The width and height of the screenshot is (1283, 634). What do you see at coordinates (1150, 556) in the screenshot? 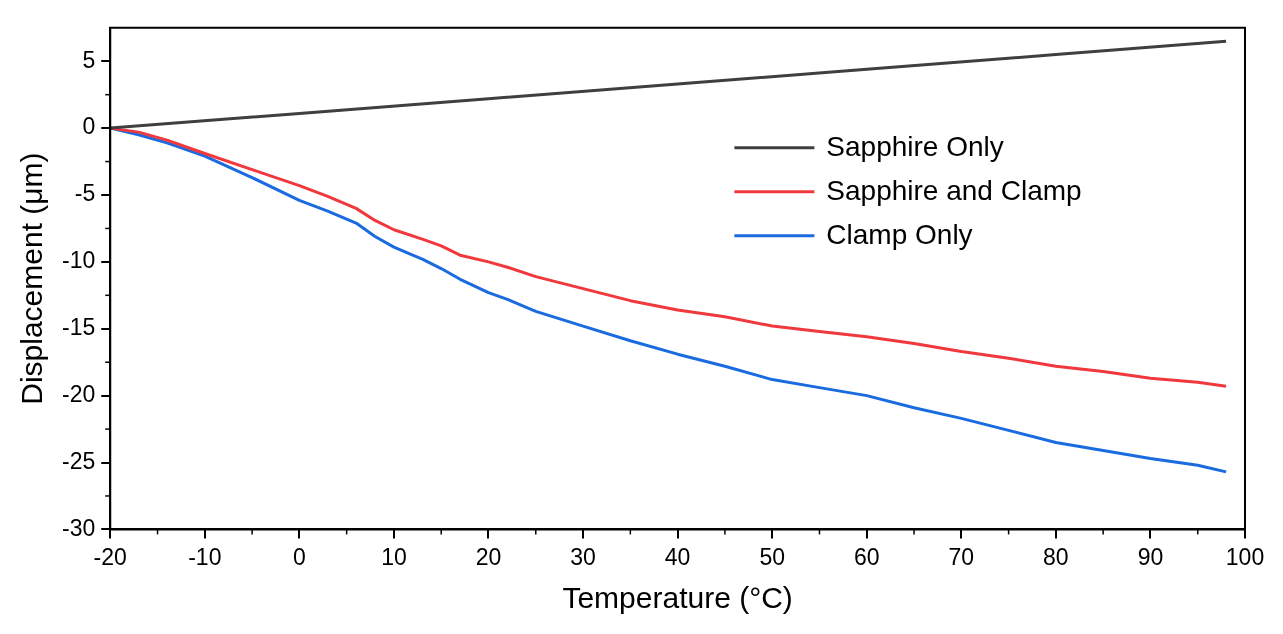
I see `x-tick-label: 90` at bounding box center [1150, 556].